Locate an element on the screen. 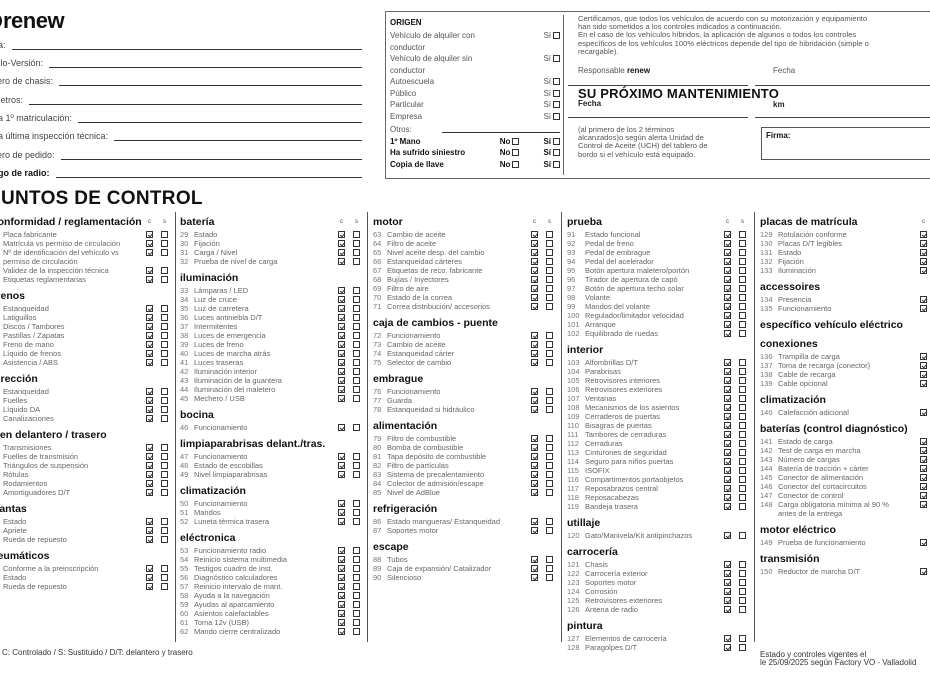 The image size is (930, 698). checkbox is located at coordinates (556, 81).